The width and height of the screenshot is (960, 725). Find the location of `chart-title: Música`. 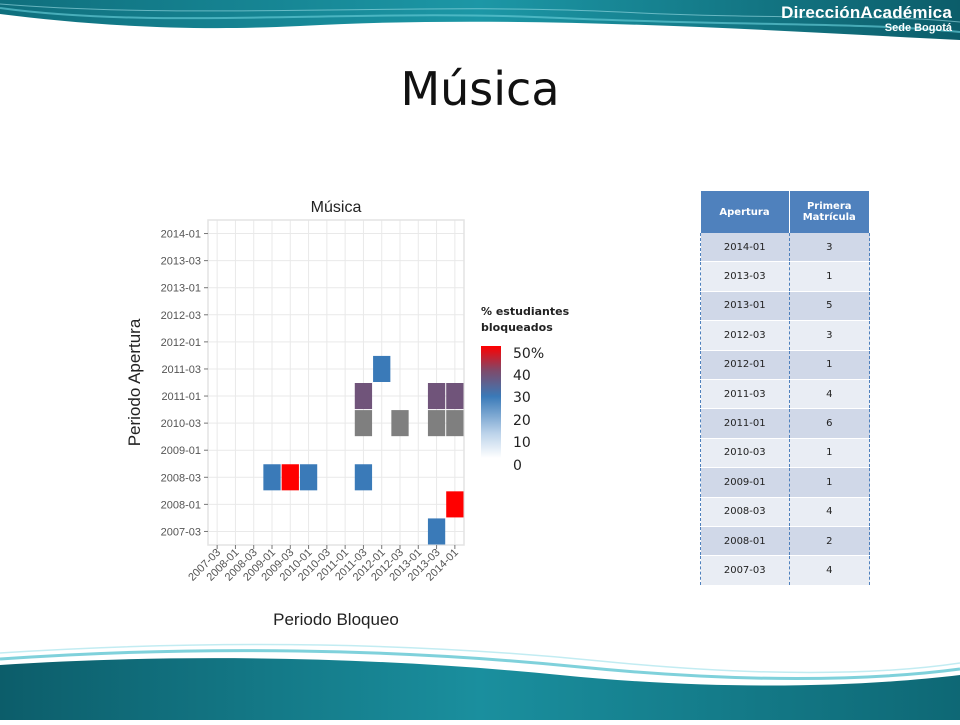

chart-title: Música is located at coordinates (336, 207).